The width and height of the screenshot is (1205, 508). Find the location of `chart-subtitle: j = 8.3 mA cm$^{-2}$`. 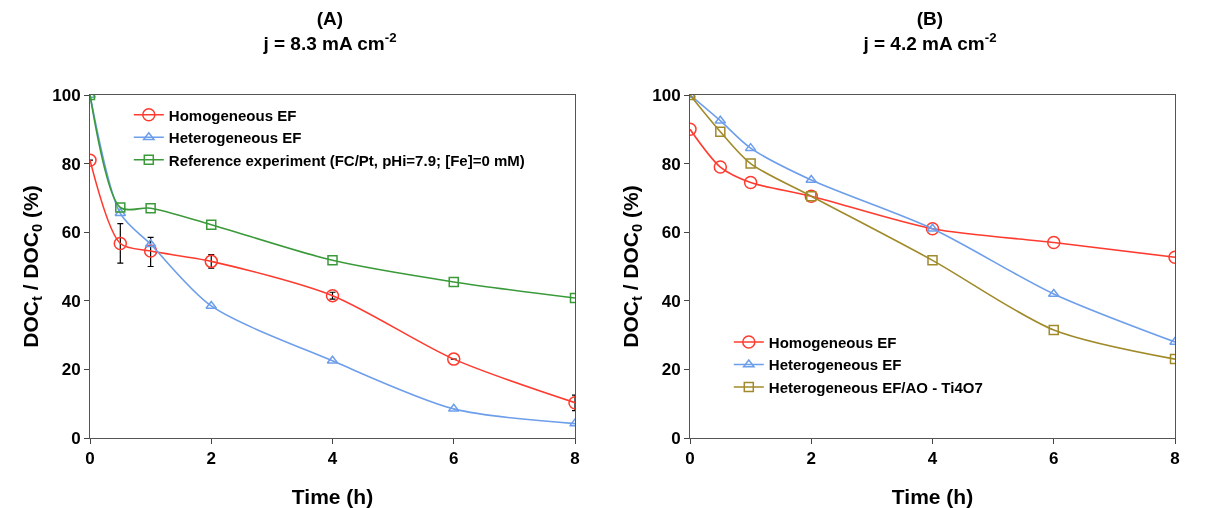

chart-subtitle: j = 8.3 mA cm$^{-2}$ is located at coordinates (329, 42).